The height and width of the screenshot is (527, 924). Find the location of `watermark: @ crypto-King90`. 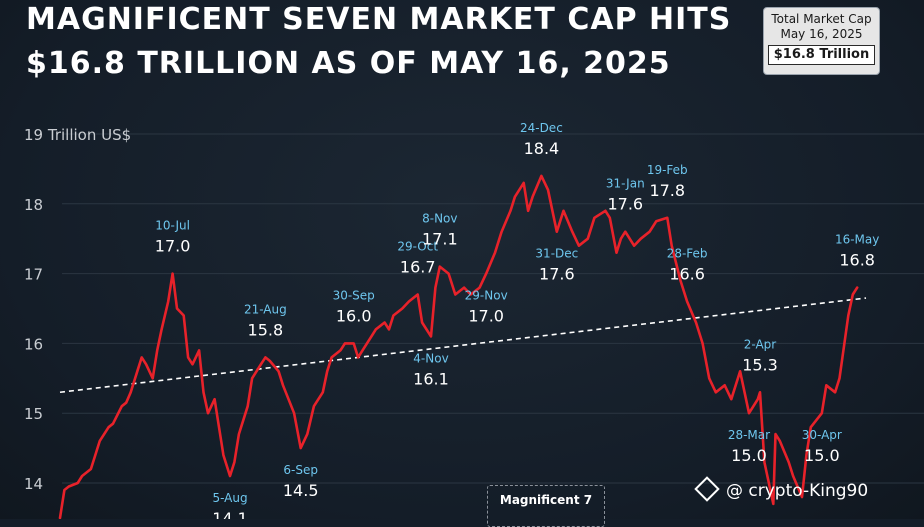

watermark: @ crypto-King90 is located at coordinates (781, 489).